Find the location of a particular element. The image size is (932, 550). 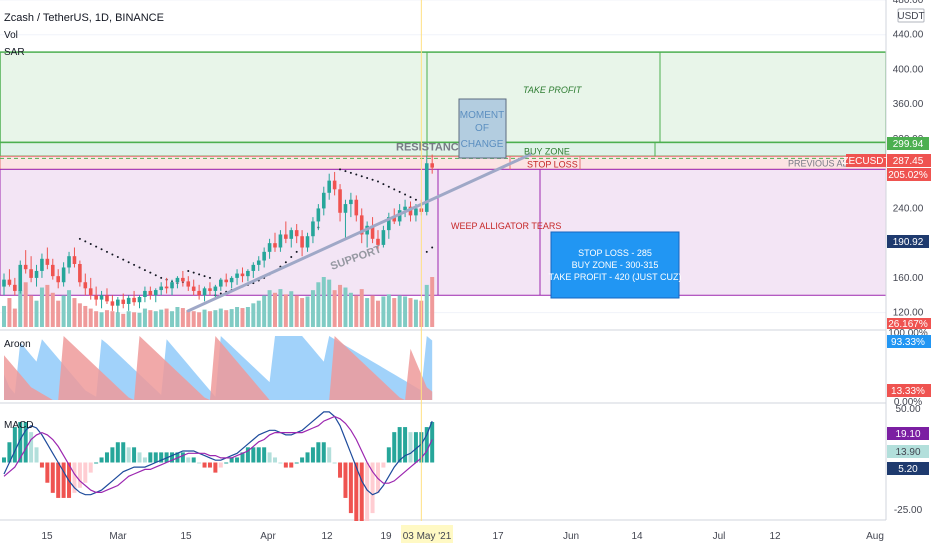

volume-bars is located at coordinates (218, 302).